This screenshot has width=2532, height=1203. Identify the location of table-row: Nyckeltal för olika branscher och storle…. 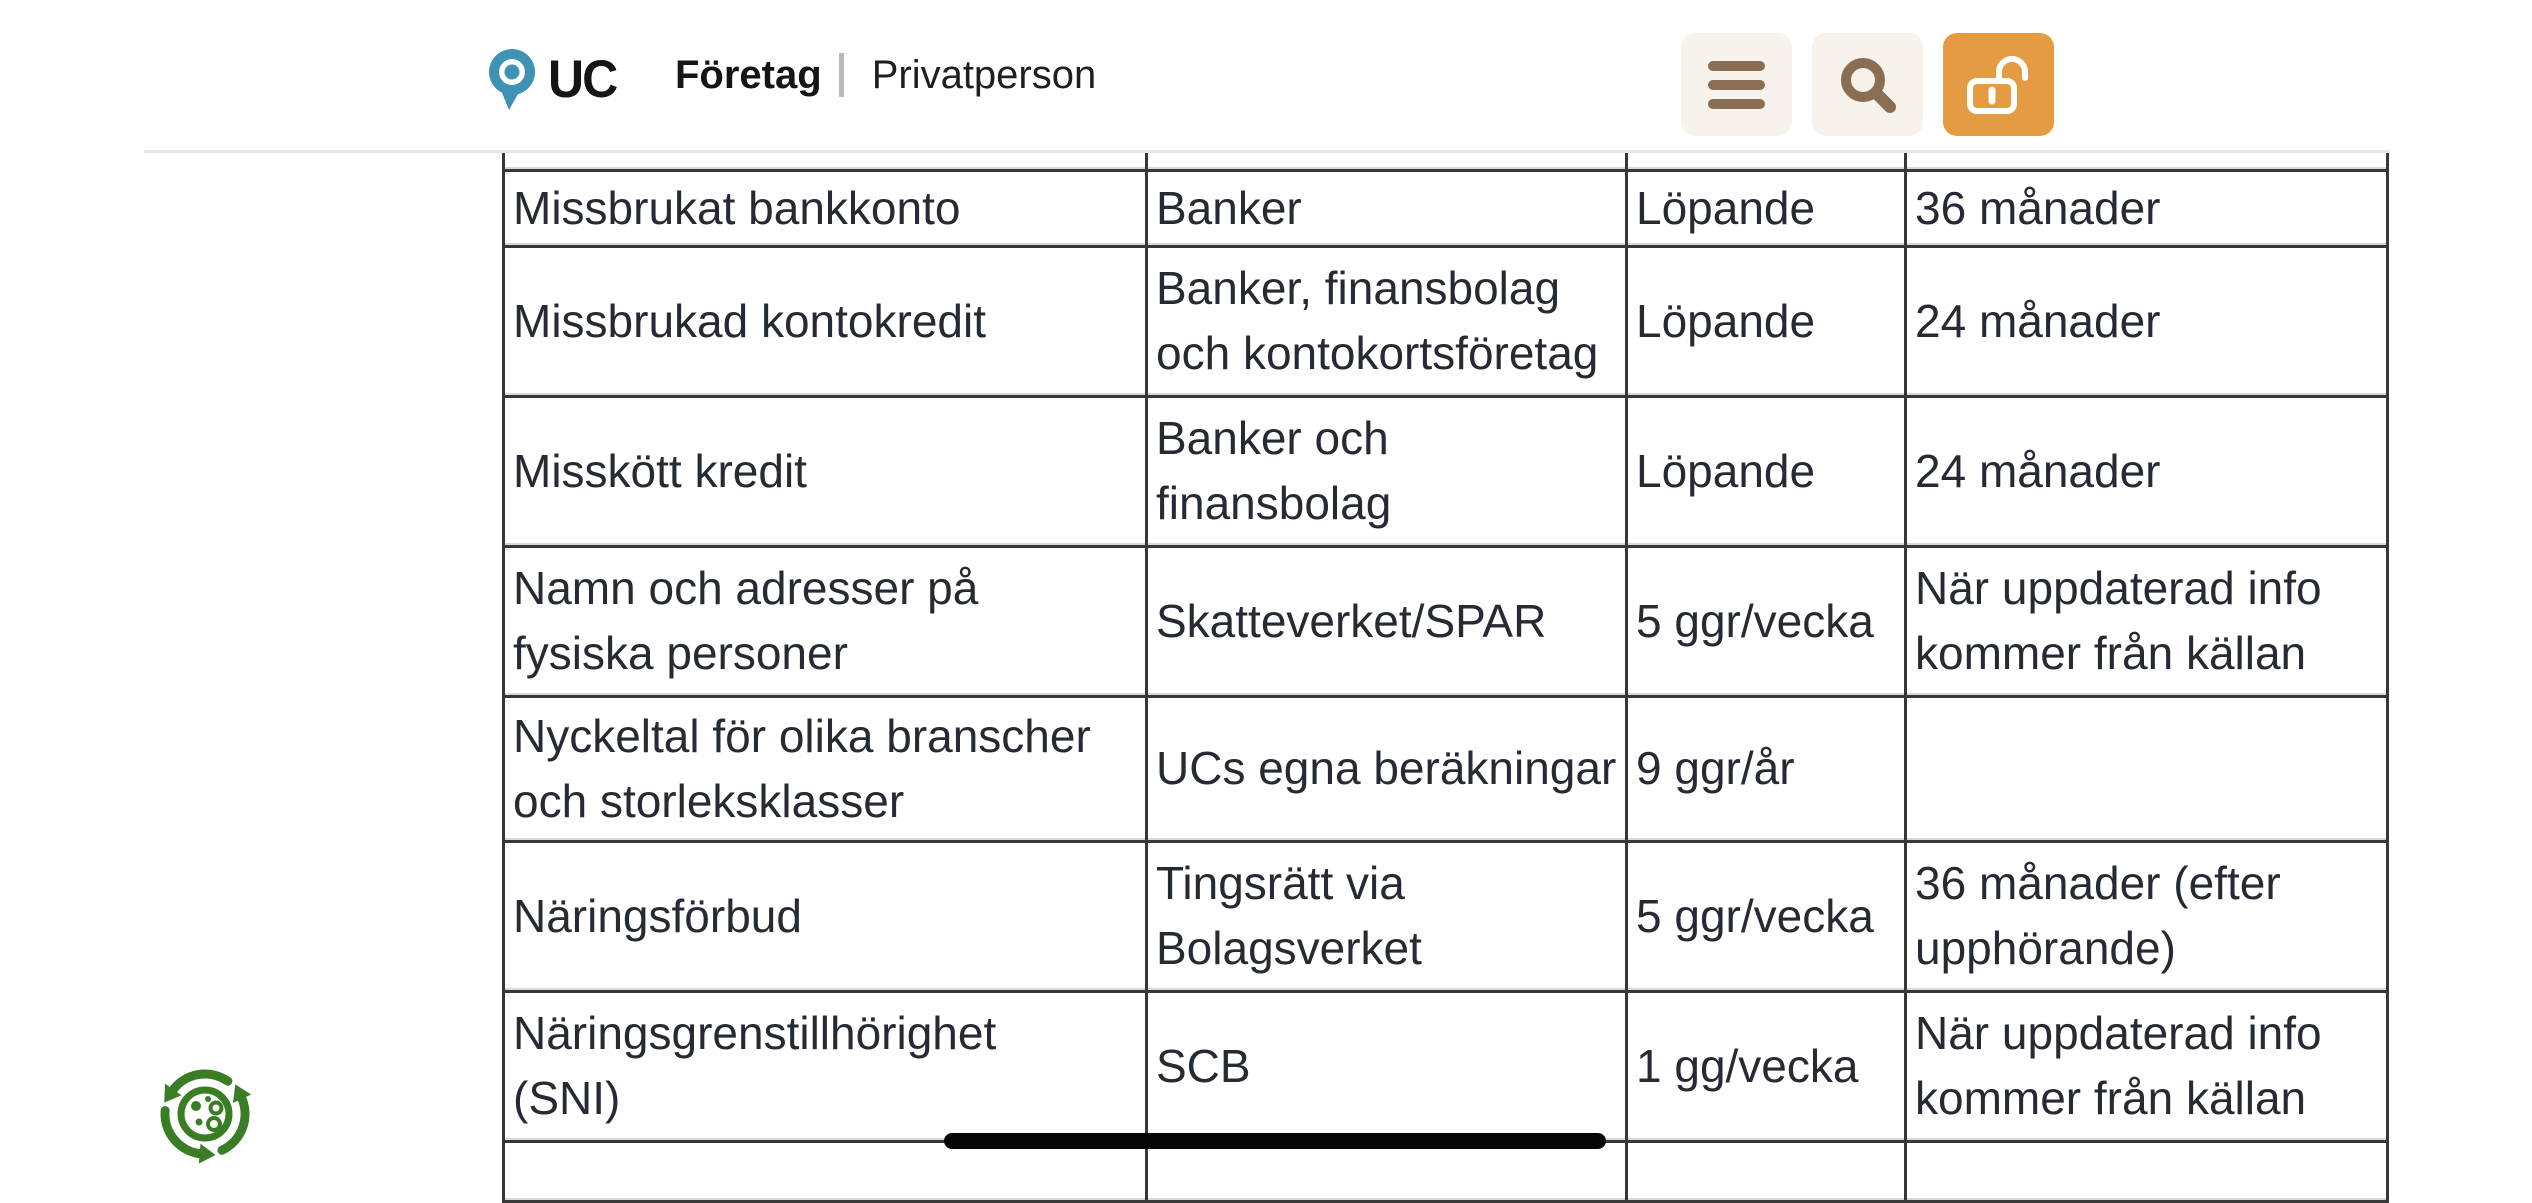
(1445, 769).